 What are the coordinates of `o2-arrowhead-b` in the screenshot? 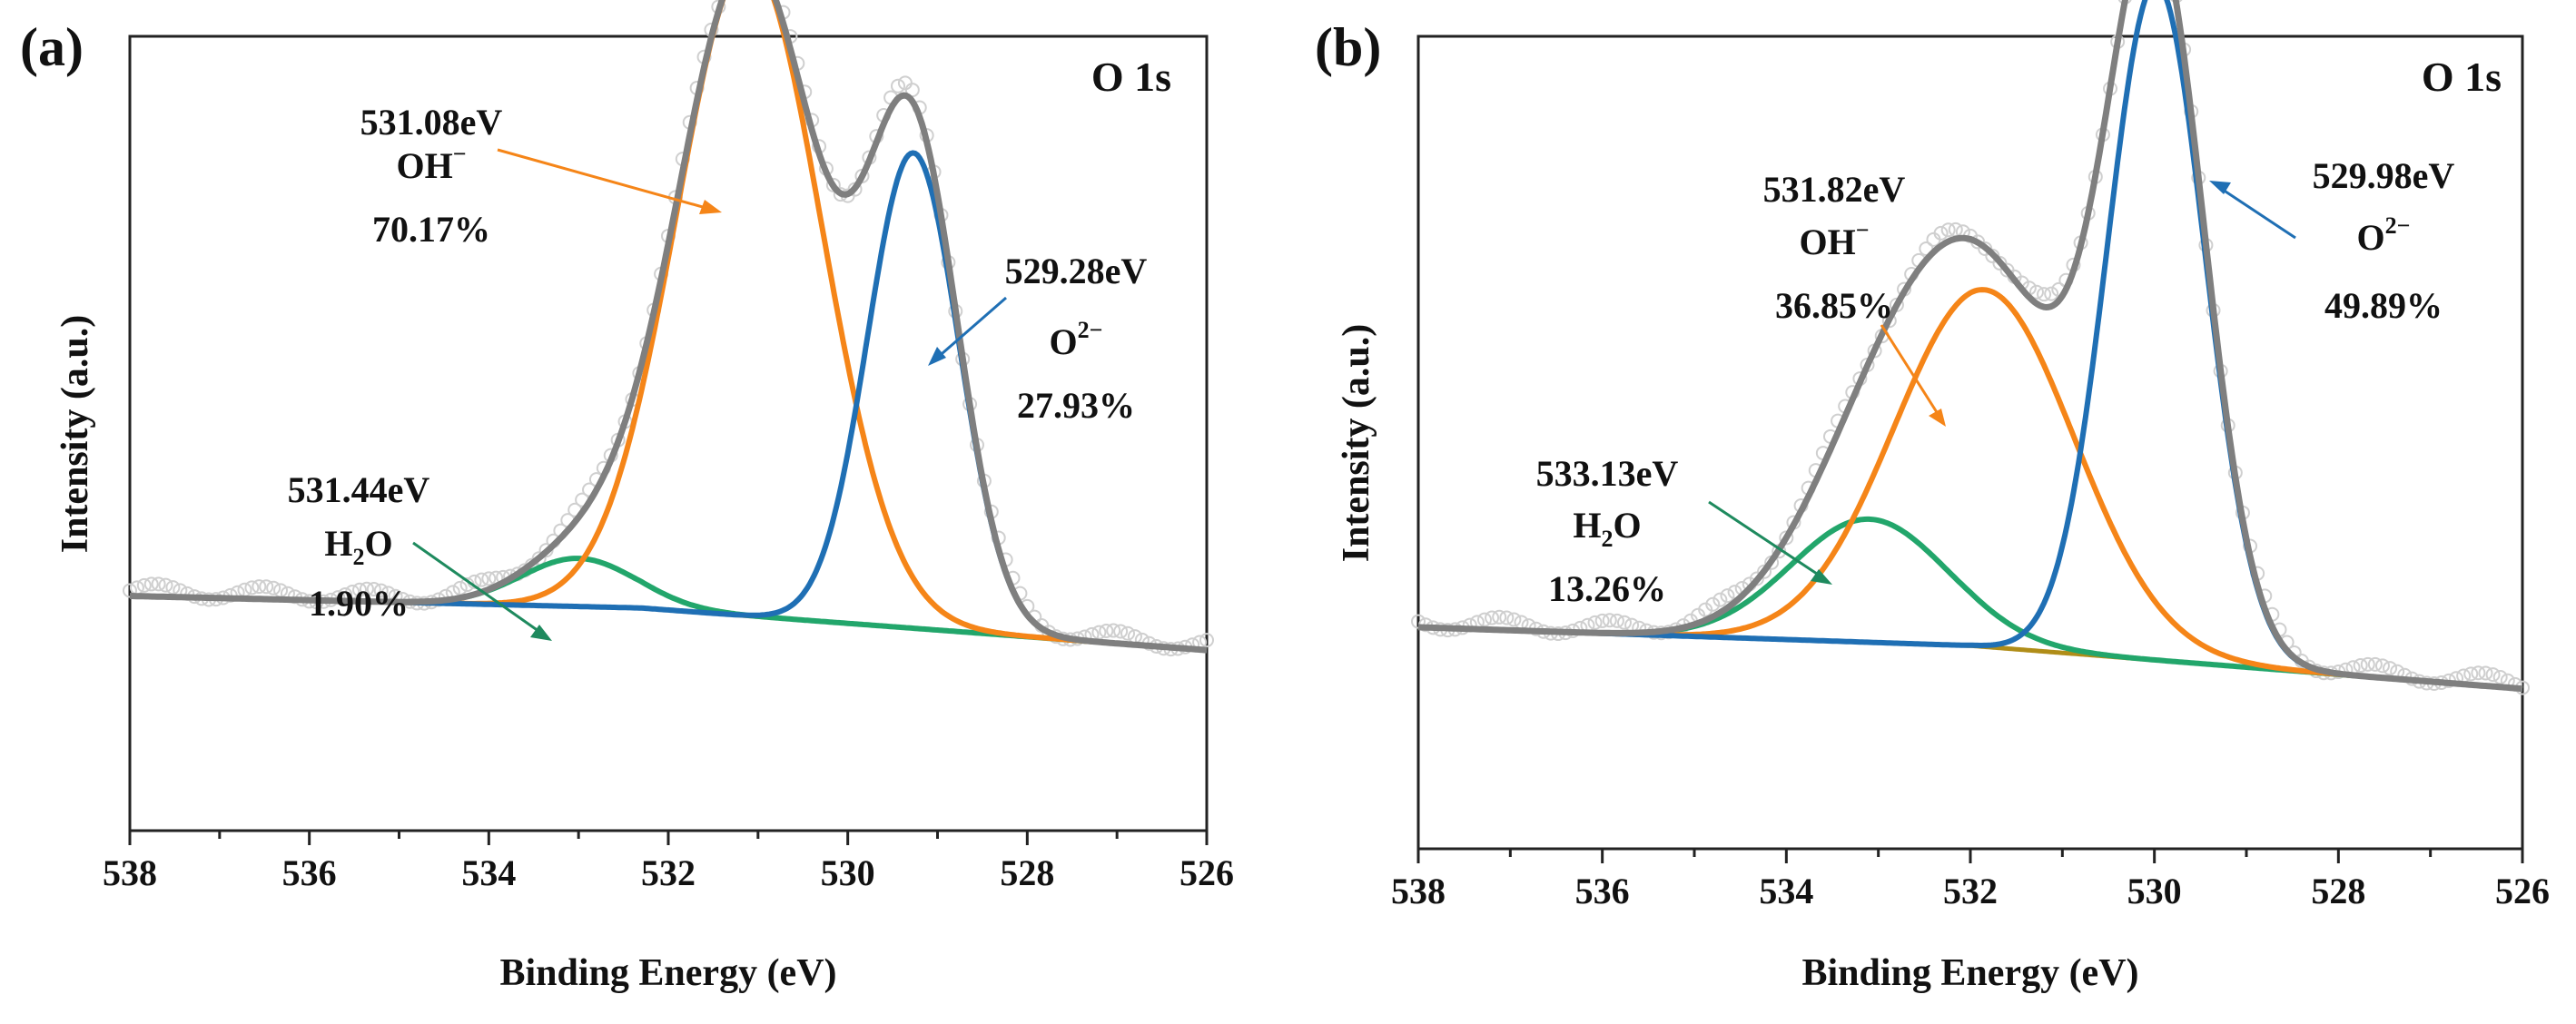 It's located at (2220, 187).